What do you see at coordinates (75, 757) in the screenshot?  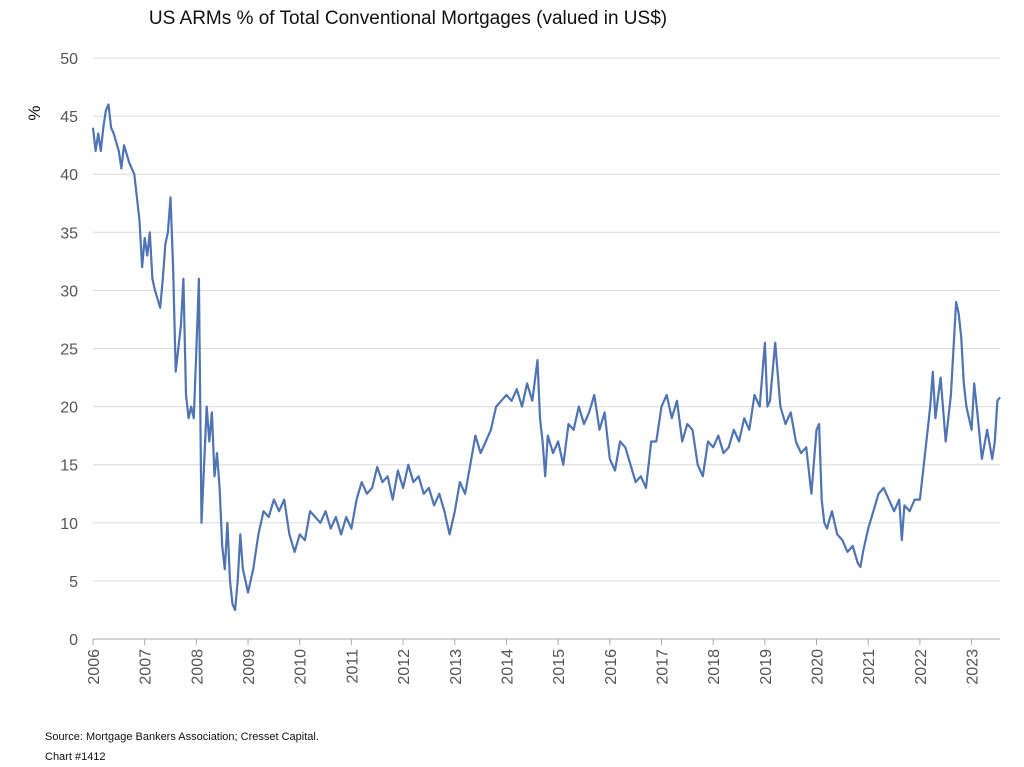 I see `chart-id: Chart #1412` at bounding box center [75, 757].